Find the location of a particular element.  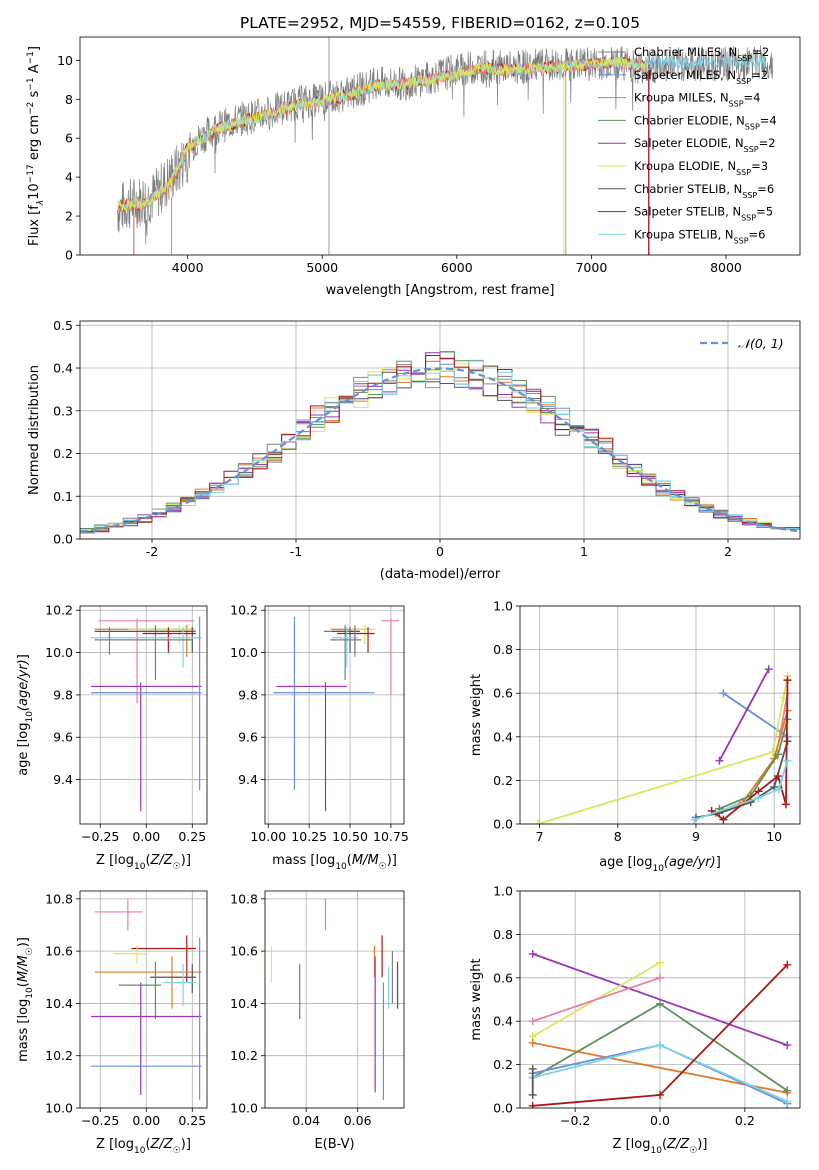

x-tick-label: 4000 is located at coordinates (188, 267).